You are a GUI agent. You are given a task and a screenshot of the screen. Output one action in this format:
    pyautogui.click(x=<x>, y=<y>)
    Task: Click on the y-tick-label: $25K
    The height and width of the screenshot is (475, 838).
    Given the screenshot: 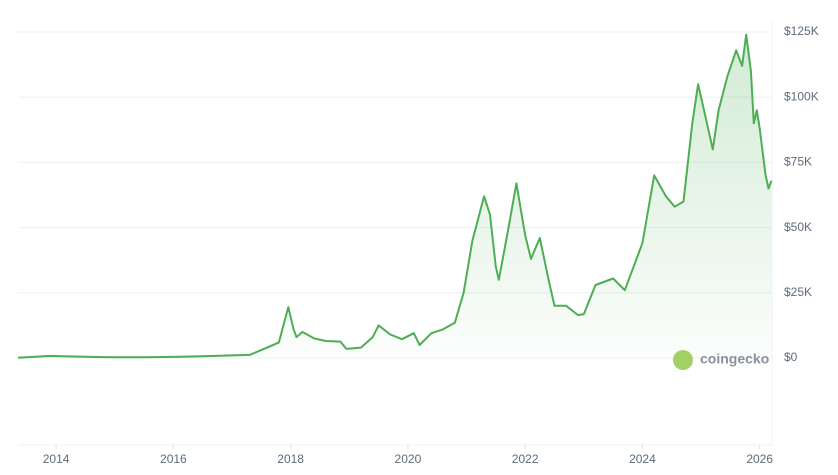 What is the action you would take?
    pyautogui.click(x=798, y=292)
    